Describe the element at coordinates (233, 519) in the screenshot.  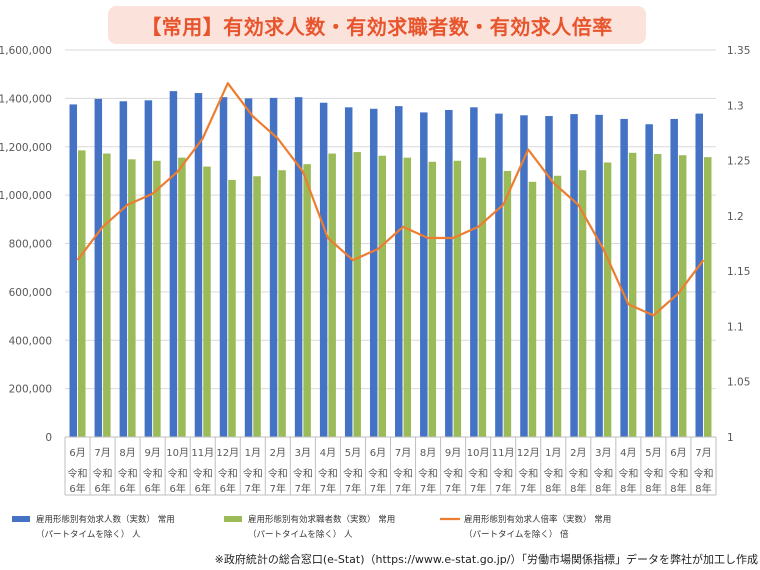
I see `legend-swatch-bar` at that location.